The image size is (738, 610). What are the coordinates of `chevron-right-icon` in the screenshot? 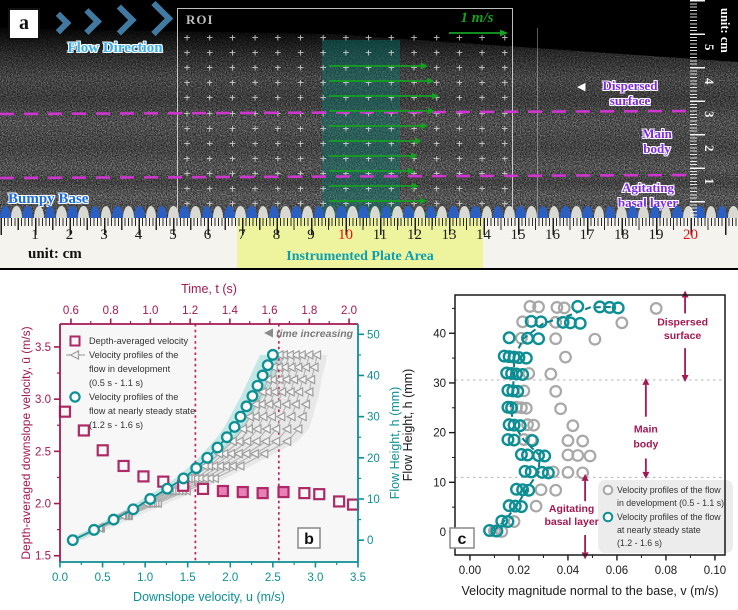 It's located at (60, 23).